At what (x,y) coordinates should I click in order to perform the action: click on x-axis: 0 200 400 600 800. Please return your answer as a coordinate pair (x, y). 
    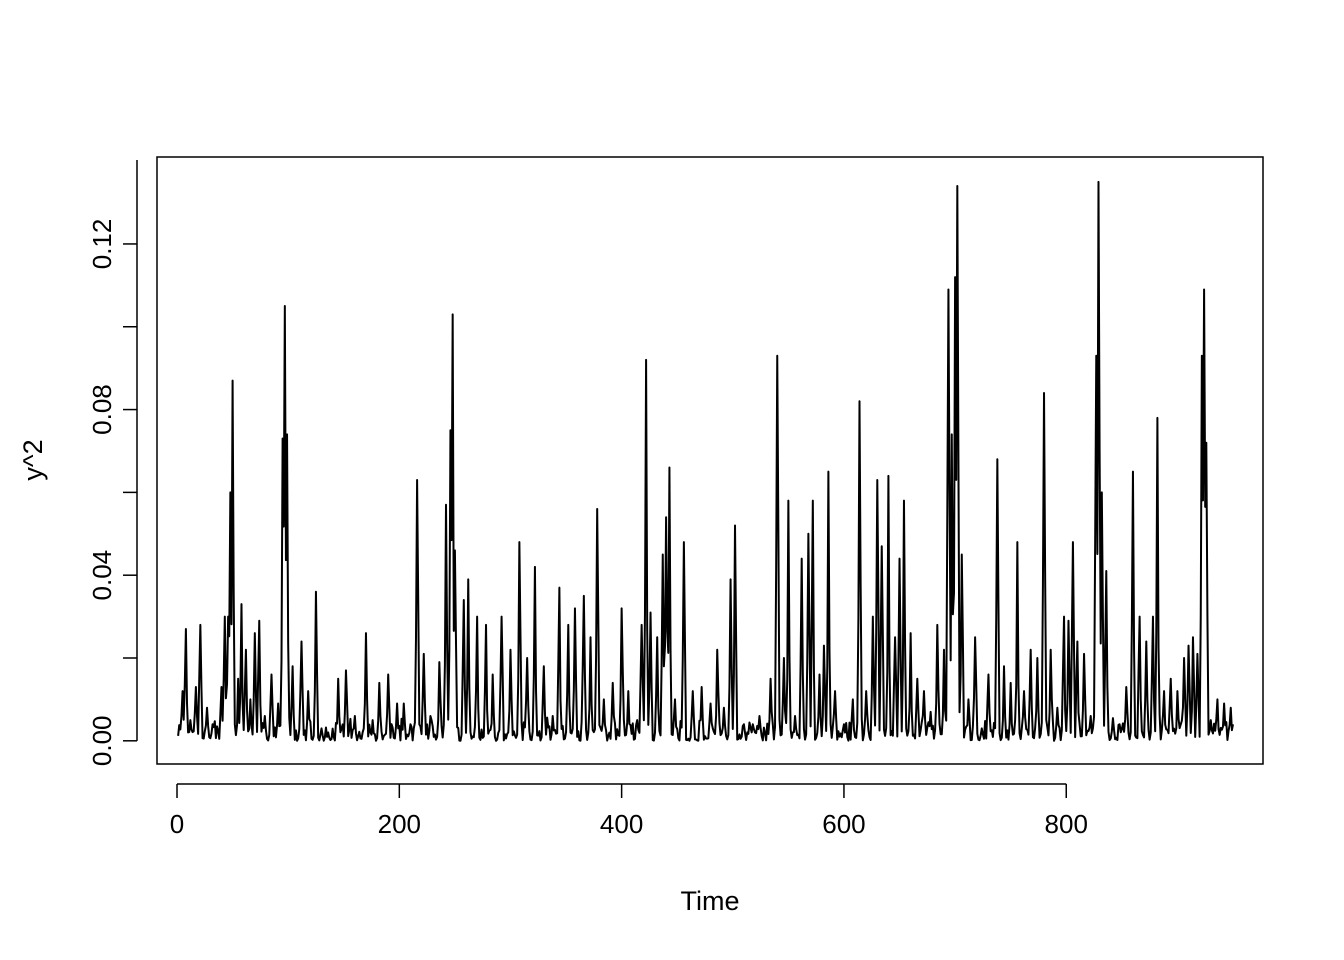
    Looking at the image, I should click on (629, 811).